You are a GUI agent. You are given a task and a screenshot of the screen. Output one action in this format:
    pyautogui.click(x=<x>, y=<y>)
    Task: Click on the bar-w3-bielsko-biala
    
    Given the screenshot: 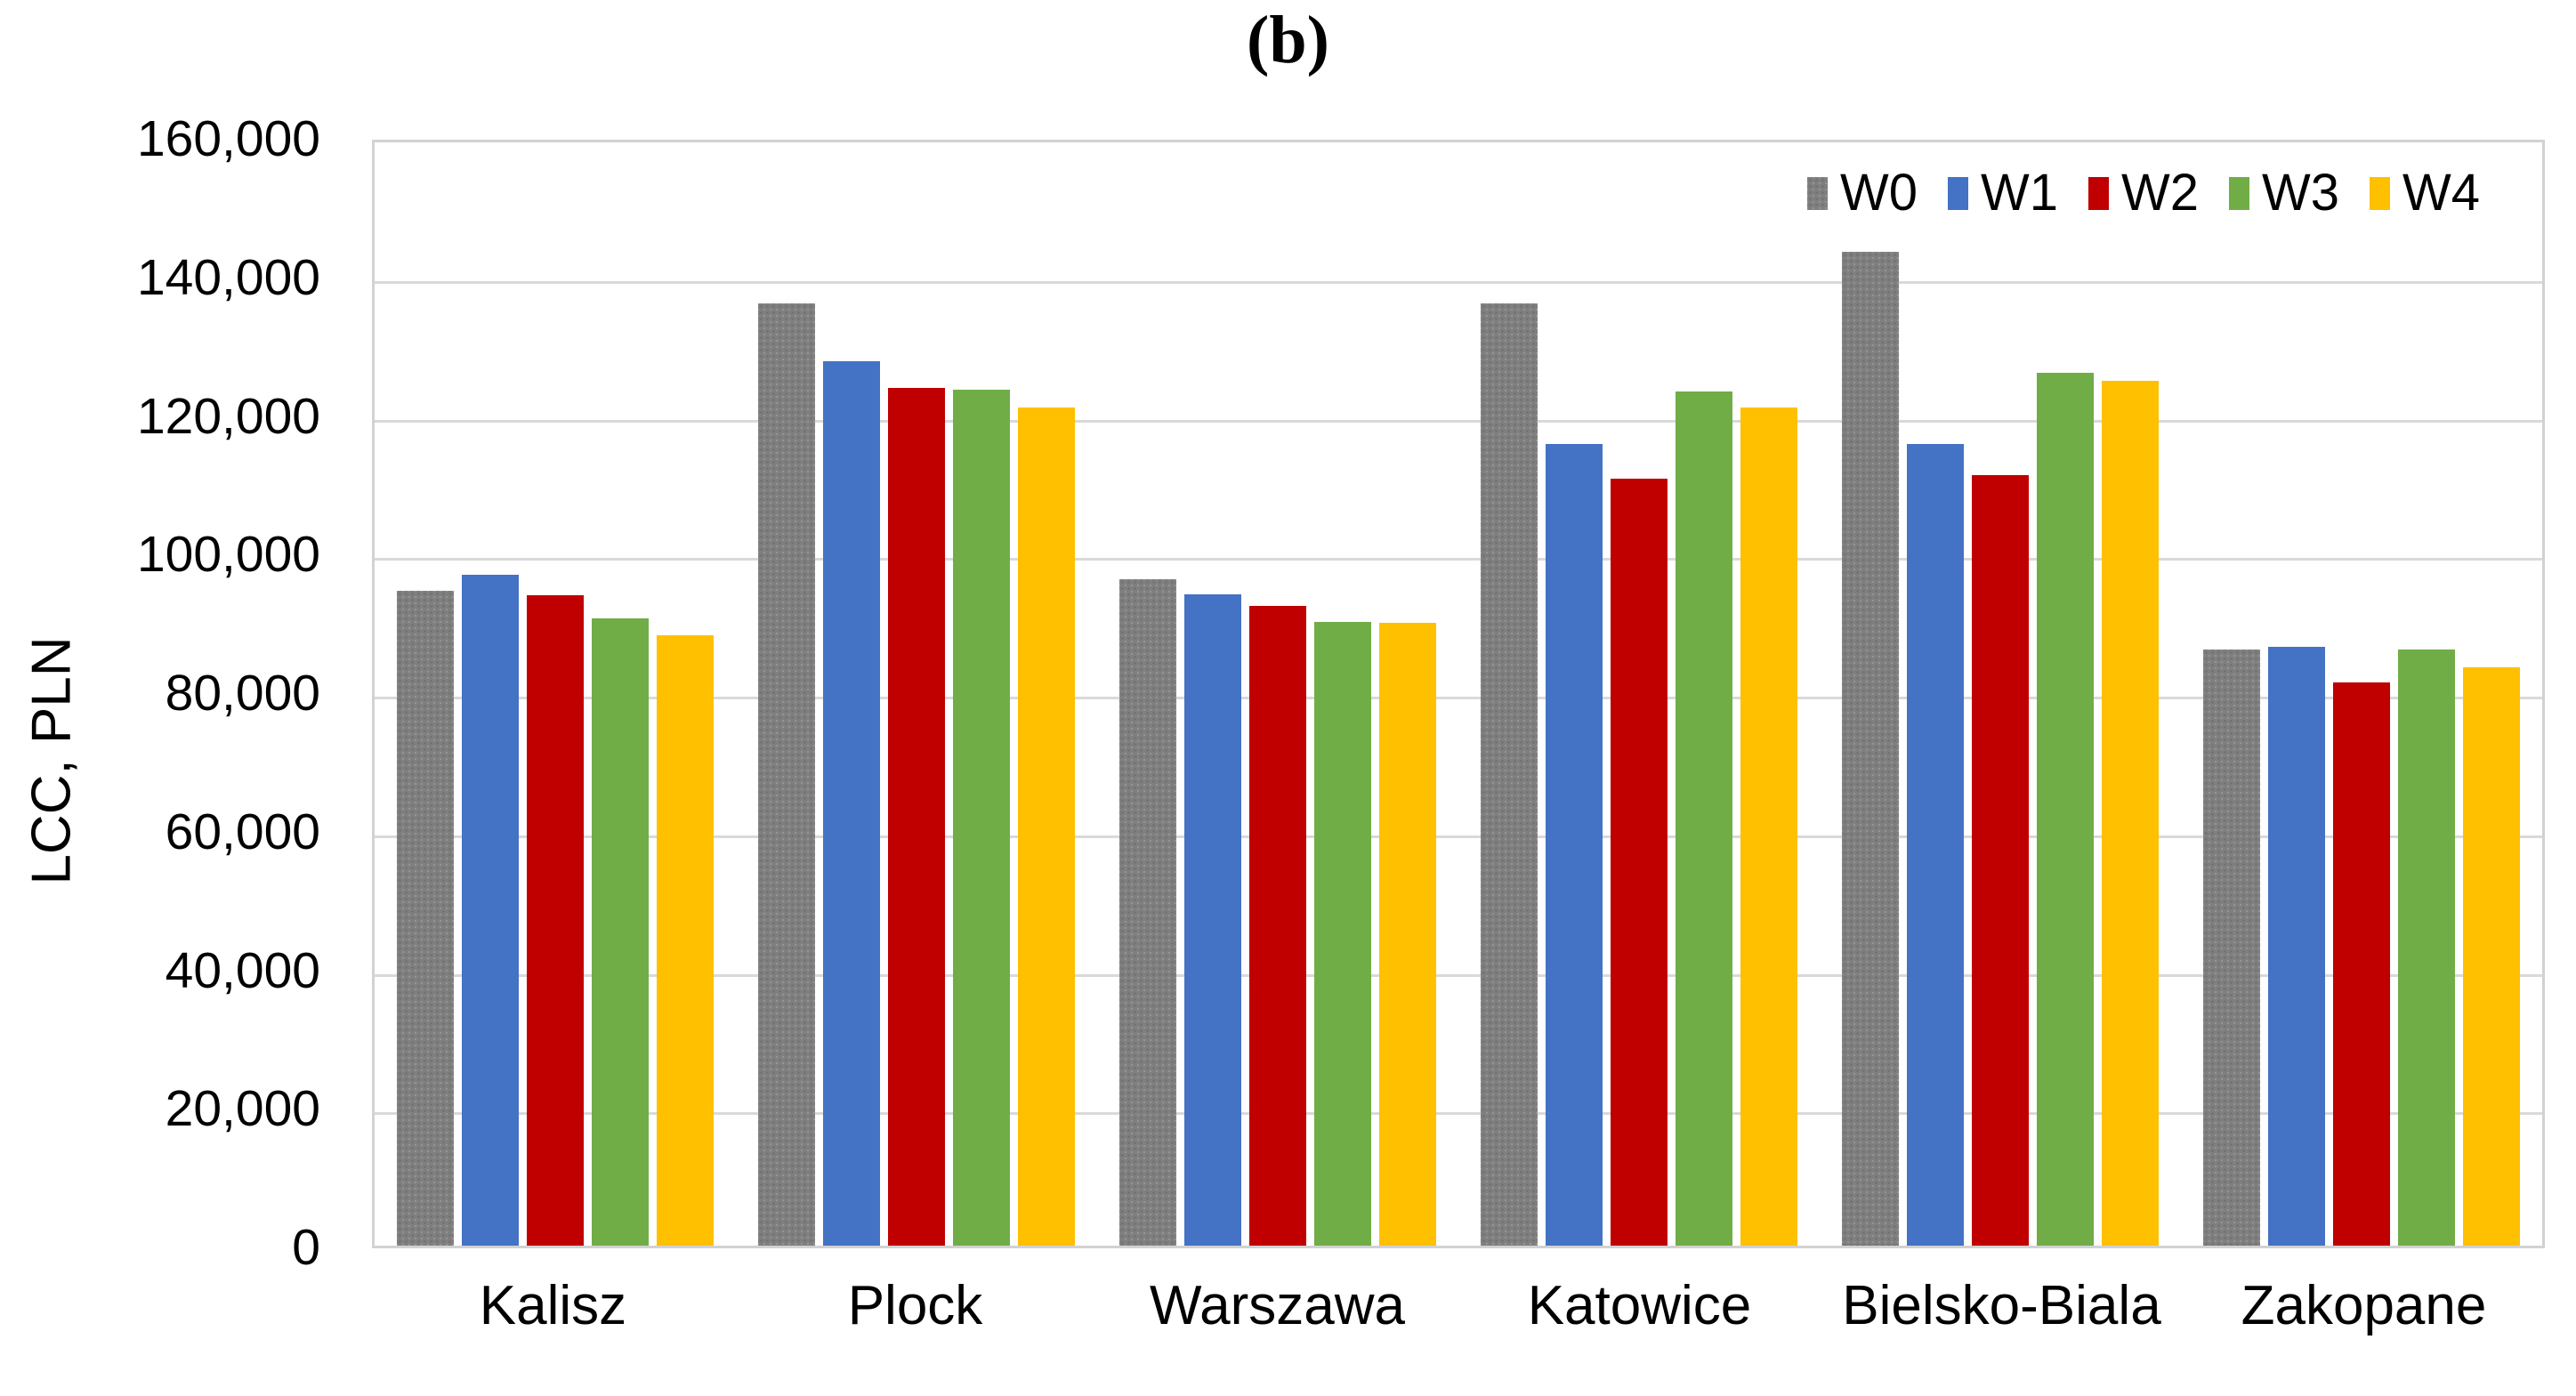 What is the action you would take?
    pyautogui.click(x=2065, y=809)
    